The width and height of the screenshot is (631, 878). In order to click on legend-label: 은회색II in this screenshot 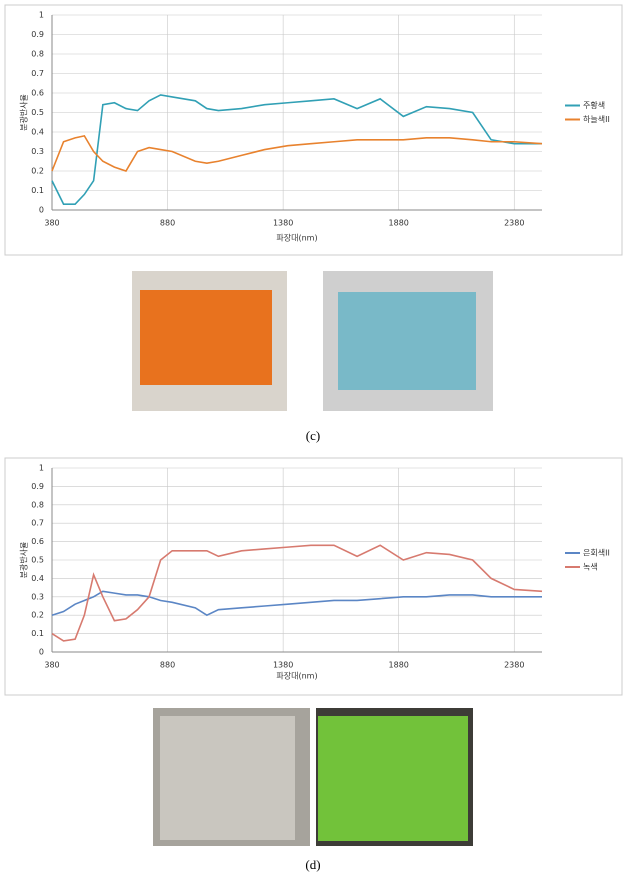, I will do `click(596, 553)`.